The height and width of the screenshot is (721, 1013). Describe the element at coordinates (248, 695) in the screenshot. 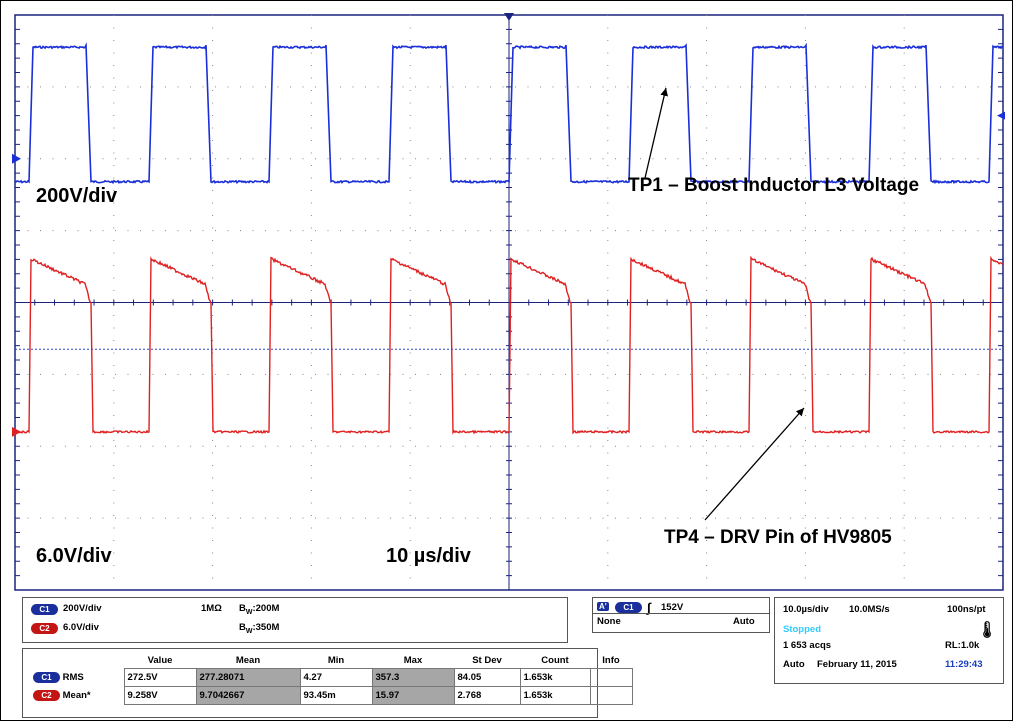

I see `cell-mean: 9.7042667` at that location.